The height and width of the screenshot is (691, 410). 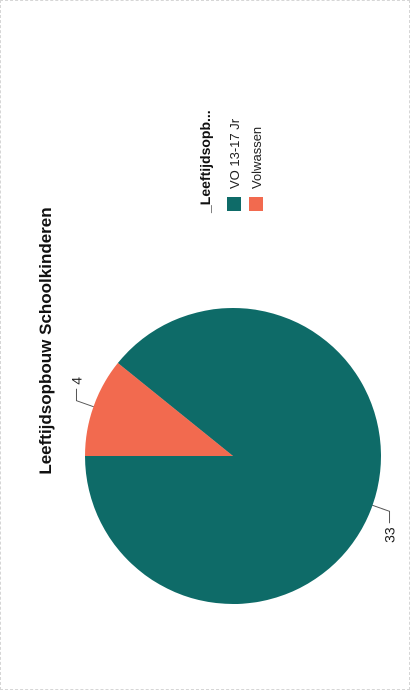 I want to click on chart-title: Leeftijdsopbouw Schoolkinderen, so click(x=45, y=340).